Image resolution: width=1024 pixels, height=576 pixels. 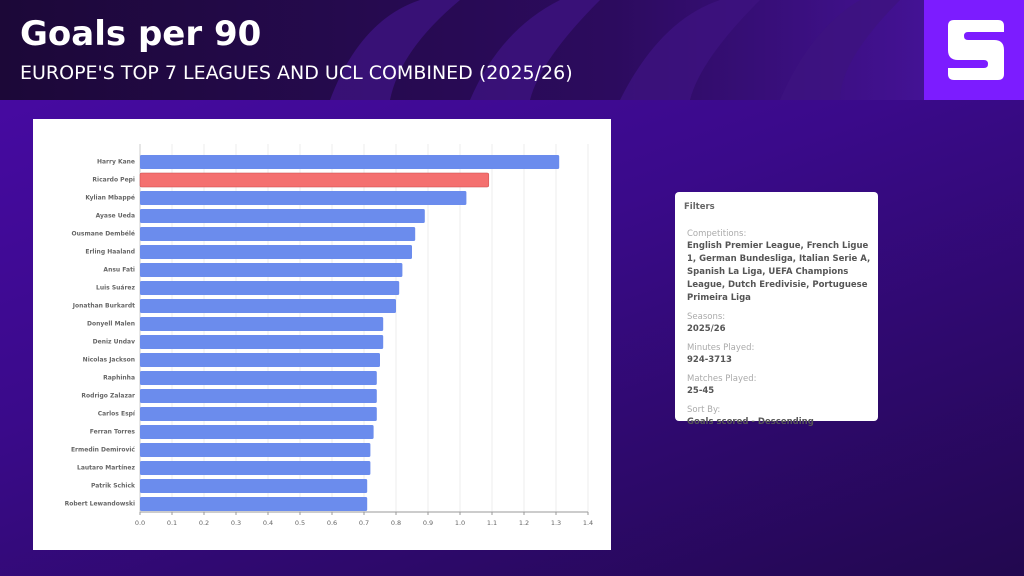 What do you see at coordinates (556, 523) in the screenshot?
I see `x-tick-label: 1.3` at bounding box center [556, 523].